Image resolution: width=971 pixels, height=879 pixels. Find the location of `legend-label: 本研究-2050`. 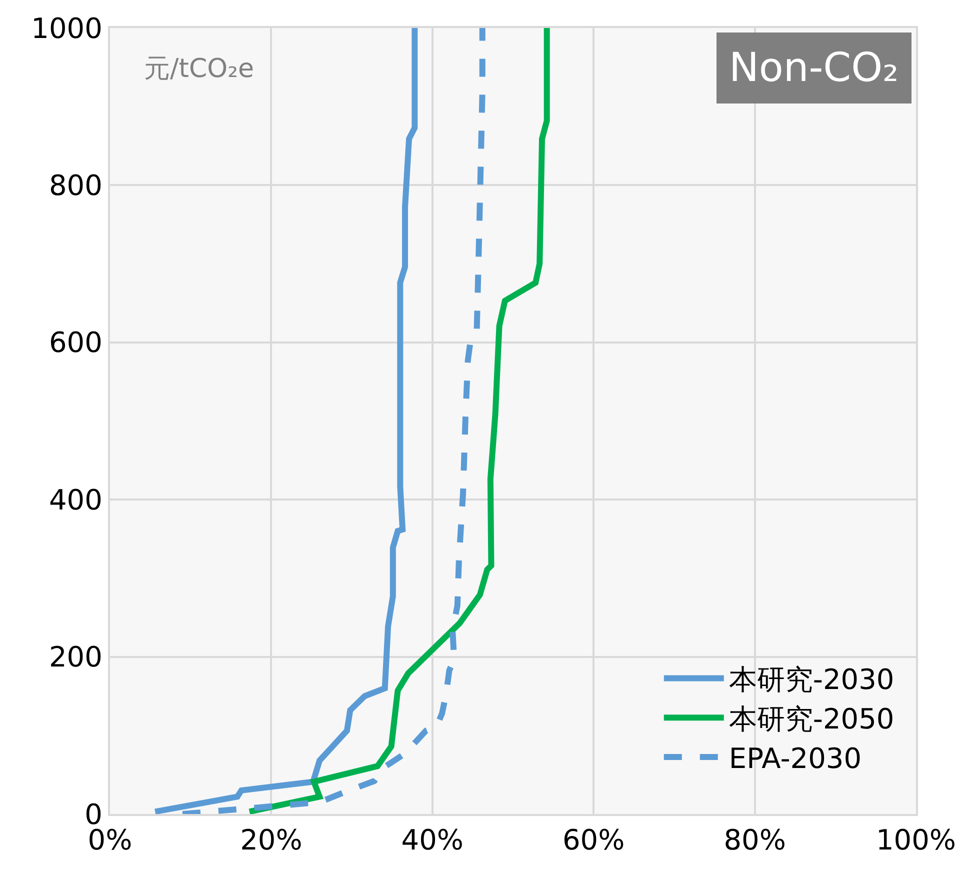

legend-label: 本研究-2050 is located at coordinates (811, 719).